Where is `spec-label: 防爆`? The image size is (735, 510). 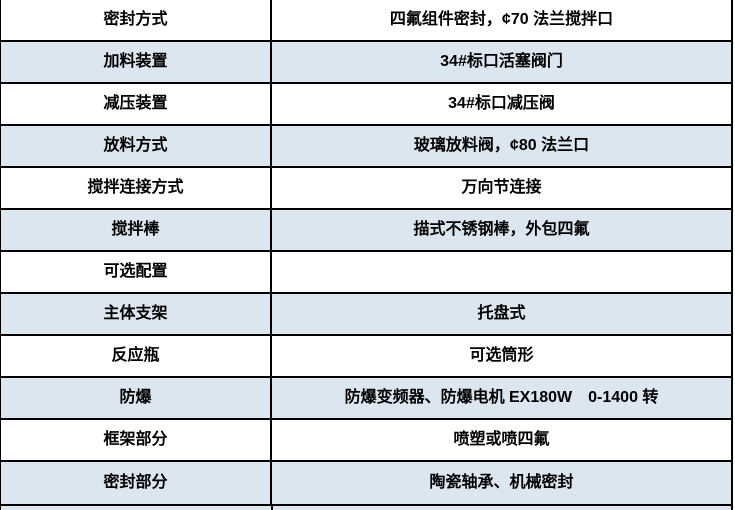 spec-label: 防爆 is located at coordinates (136, 398).